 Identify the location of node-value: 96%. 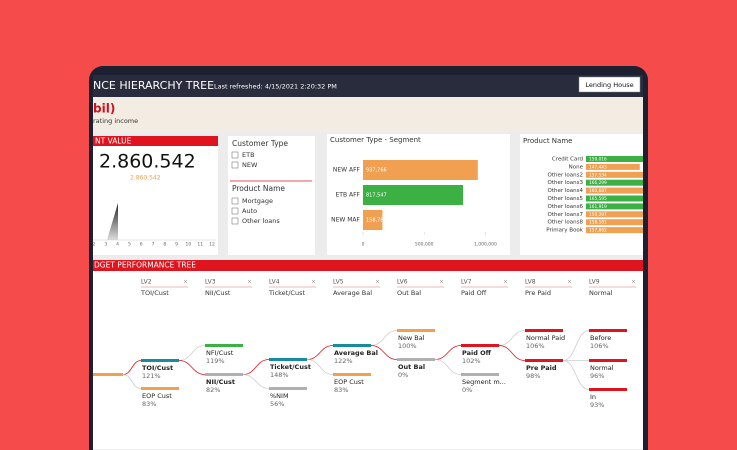
(597, 376).